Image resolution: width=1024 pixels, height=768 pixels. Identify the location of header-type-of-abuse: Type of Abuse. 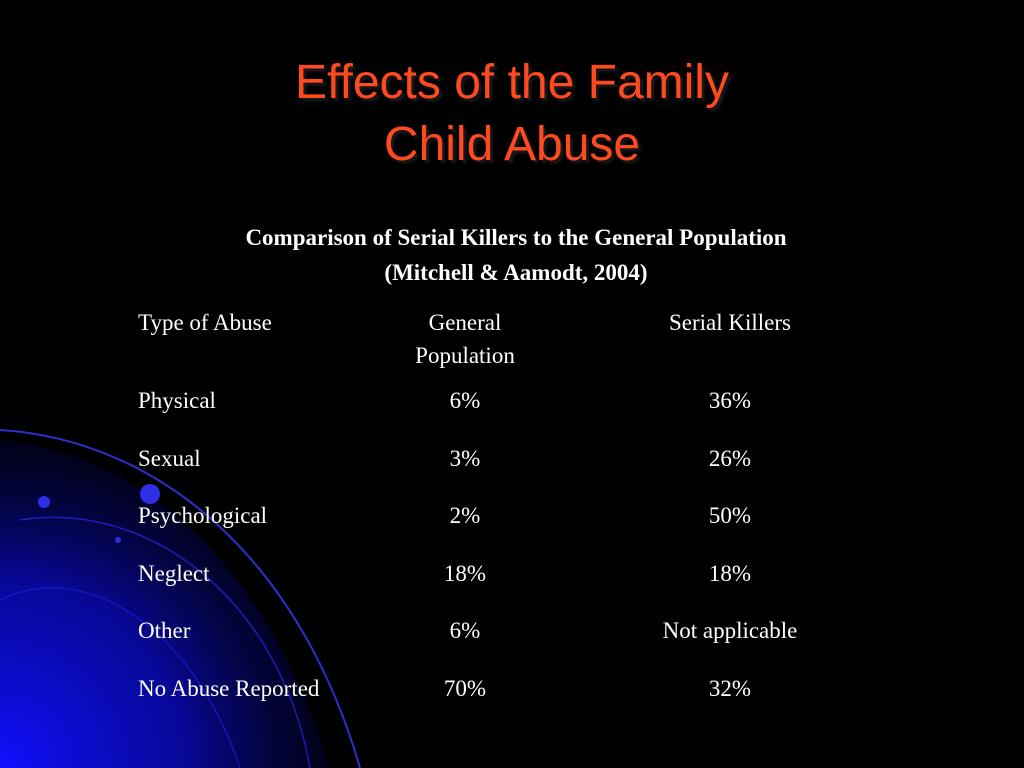
(205, 322).